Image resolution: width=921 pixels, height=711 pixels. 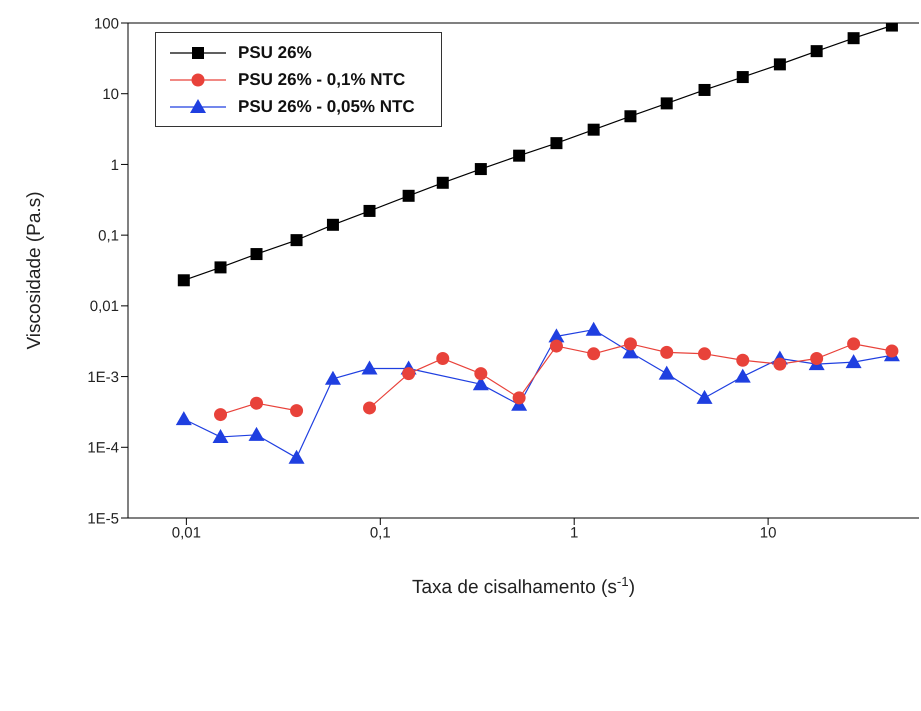 What do you see at coordinates (103, 519) in the screenshot?
I see `y-tick-label: 1E-5` at bounding box center [103, 519].